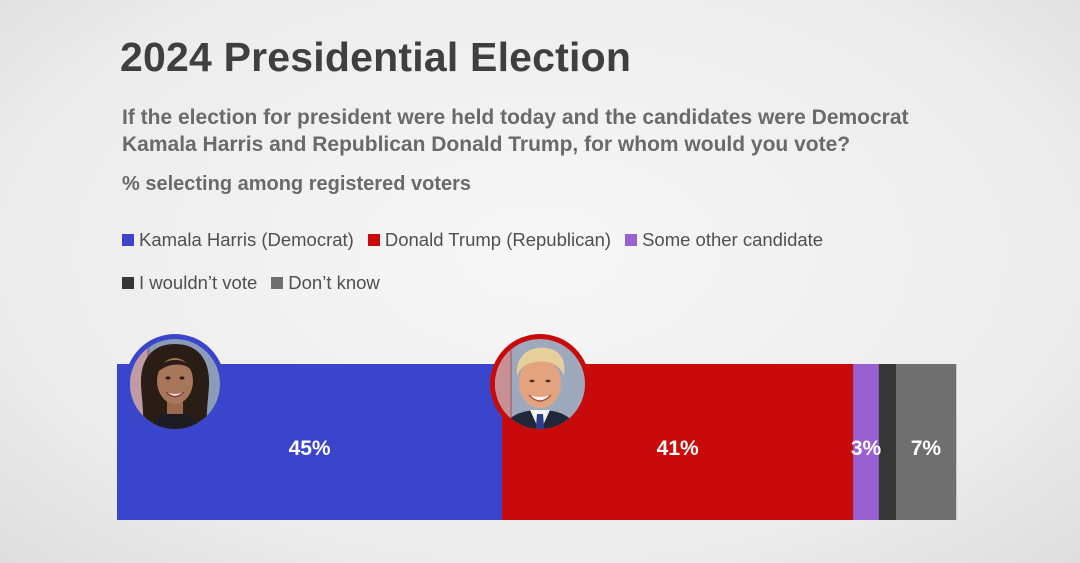 This screenshot has width=1080, height=563. I want to click on legend-item-harris: Kamala Harris (Democrat), so click(238, 240).